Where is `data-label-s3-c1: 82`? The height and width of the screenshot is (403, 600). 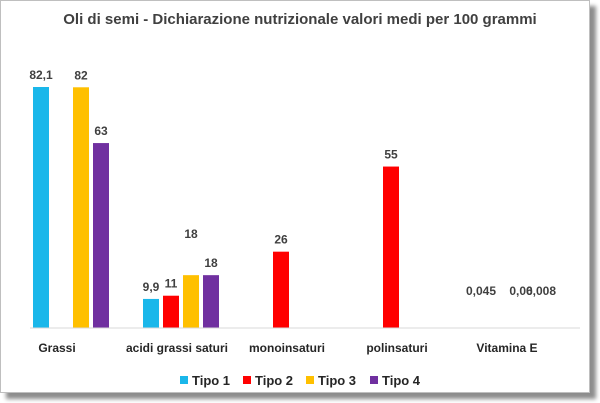 data-label-s3-c1: 82 is located at coordinates (81, 75).